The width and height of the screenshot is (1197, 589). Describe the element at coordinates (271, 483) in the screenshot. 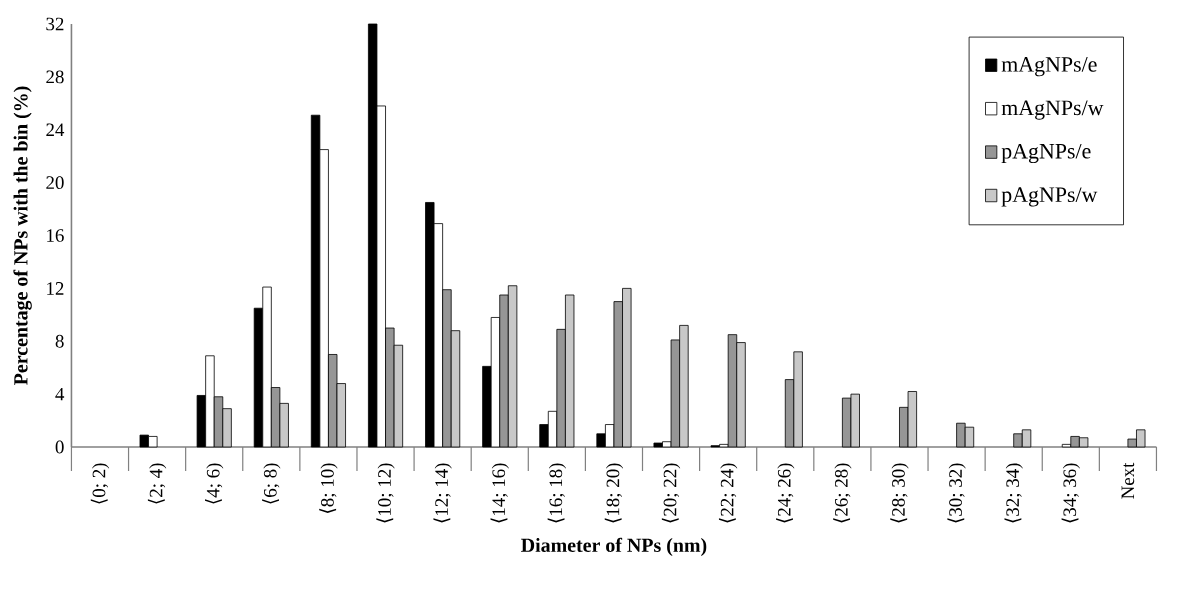

I see `x-tick-label: ⟨6; 8)` at that location.